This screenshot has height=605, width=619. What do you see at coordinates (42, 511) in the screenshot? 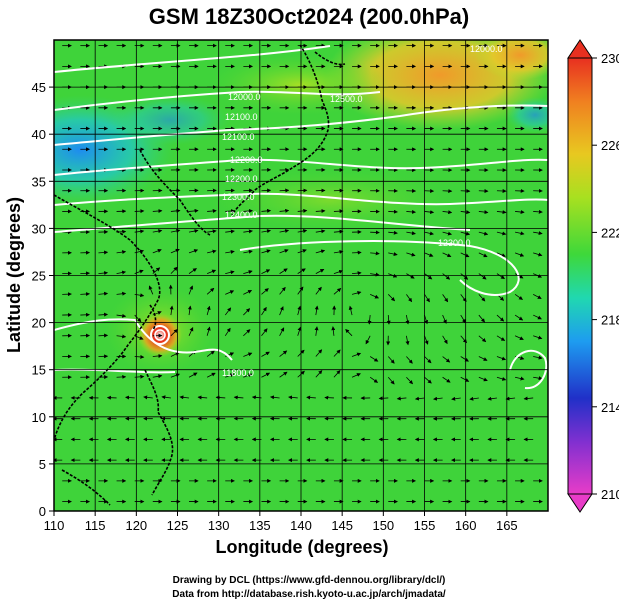
I see `y-tick-label: 0` at bounding box center [42, 511].